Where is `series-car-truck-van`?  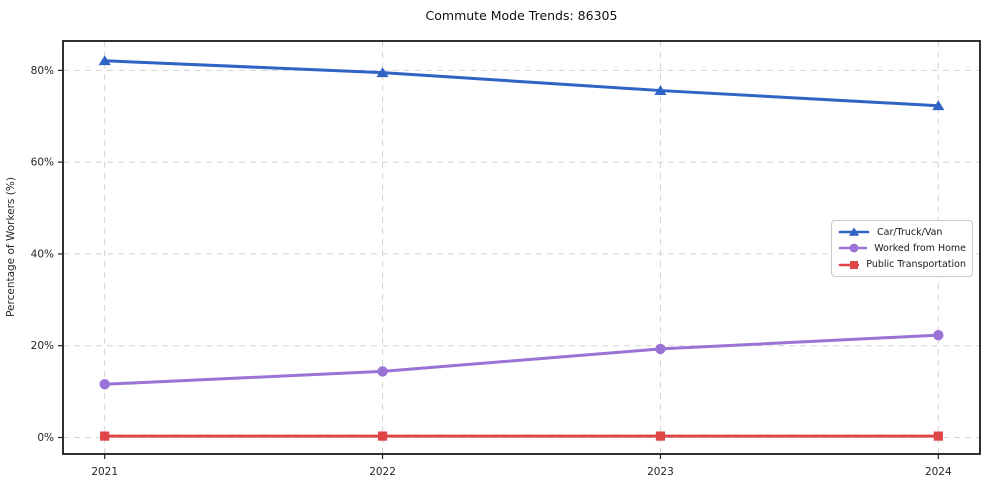 series-car-truck-van is located at coordinates (521, 83).